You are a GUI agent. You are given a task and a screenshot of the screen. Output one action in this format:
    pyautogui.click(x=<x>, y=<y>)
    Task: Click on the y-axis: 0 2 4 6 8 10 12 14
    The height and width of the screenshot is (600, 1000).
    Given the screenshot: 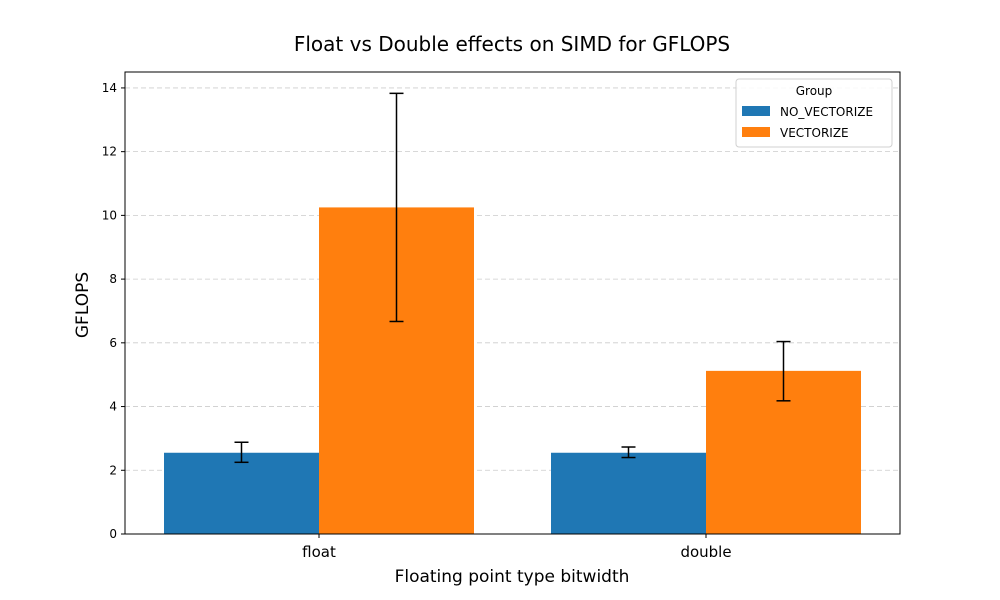 What is the action you would take?
    pyautogui.click(x=113, y=311)
    